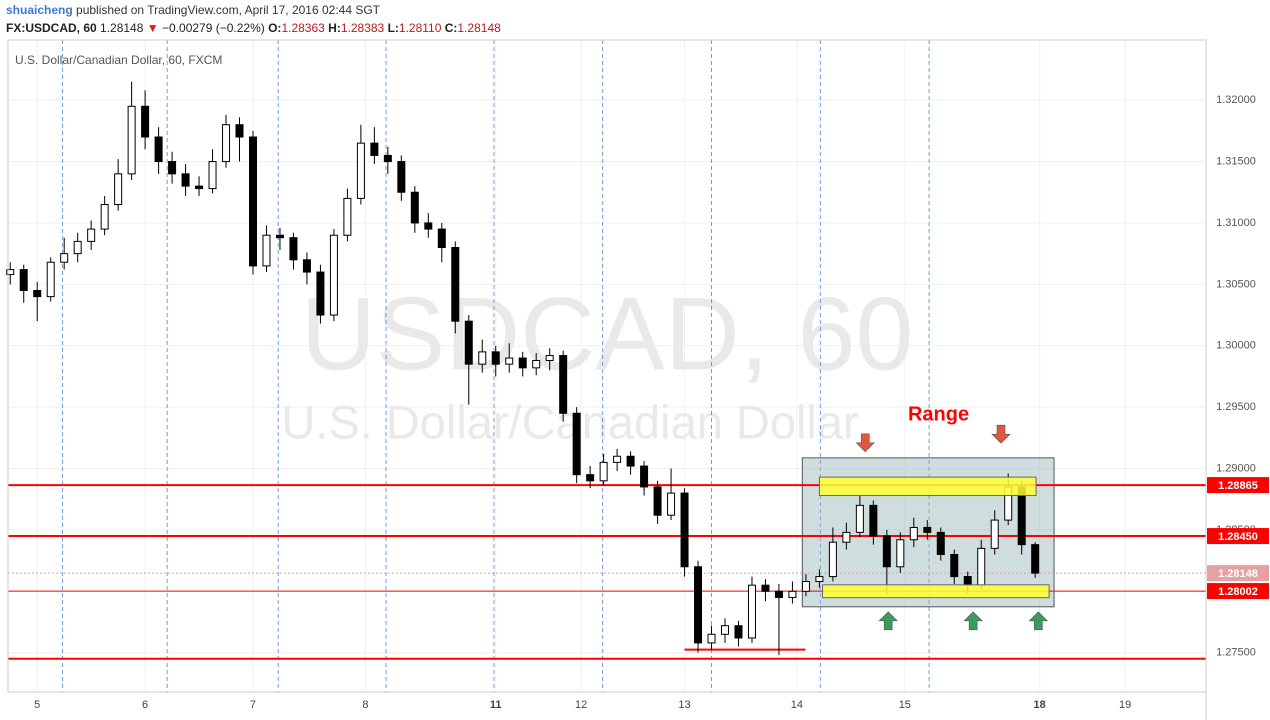  Describe the element at coordinates (684, 705) in the screenshot. I see `x-tick-label: 13` at that location.